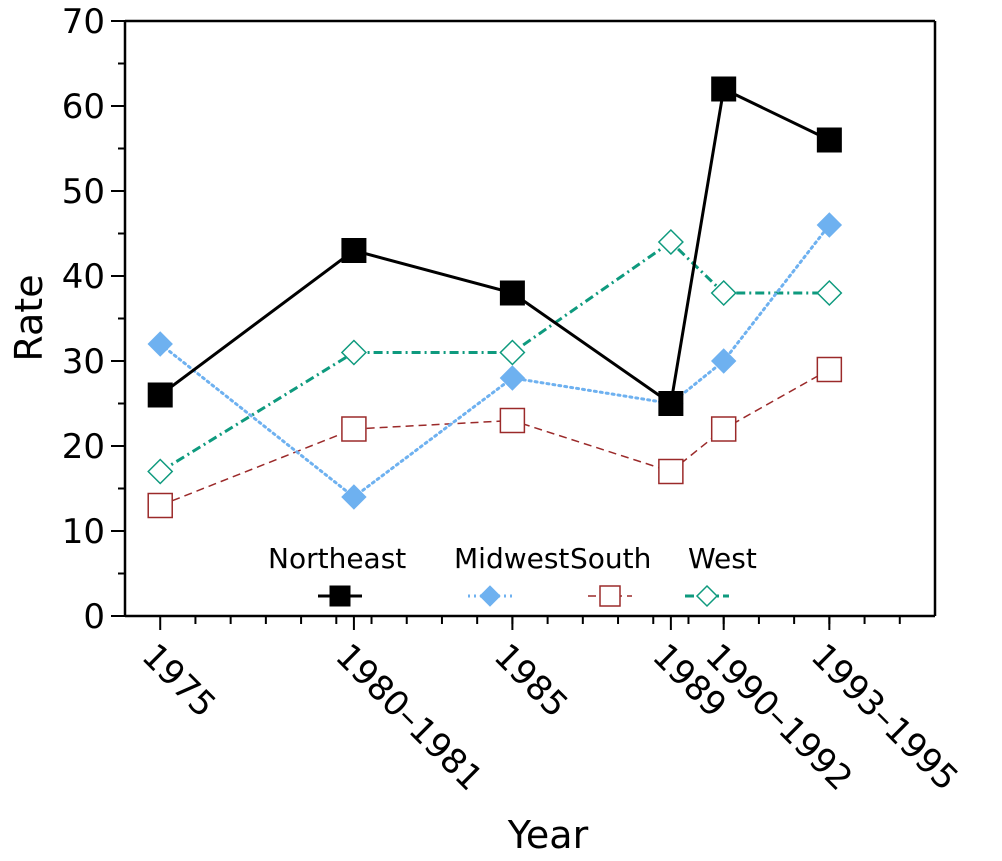 This screenshot has height=861, width=1002. What do you see at coordinates (83, 22) in the screenshot?
I see `y-tick-label: 70` at bounding box center [83, 22].